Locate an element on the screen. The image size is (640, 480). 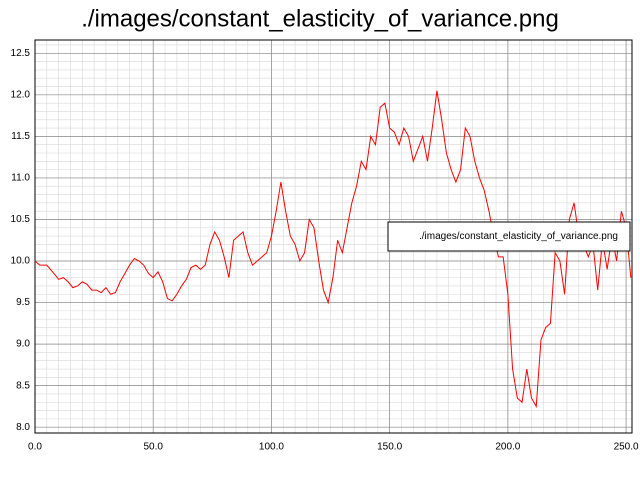
y-tick-label: 12.5 is located at coordinates (21, 53).